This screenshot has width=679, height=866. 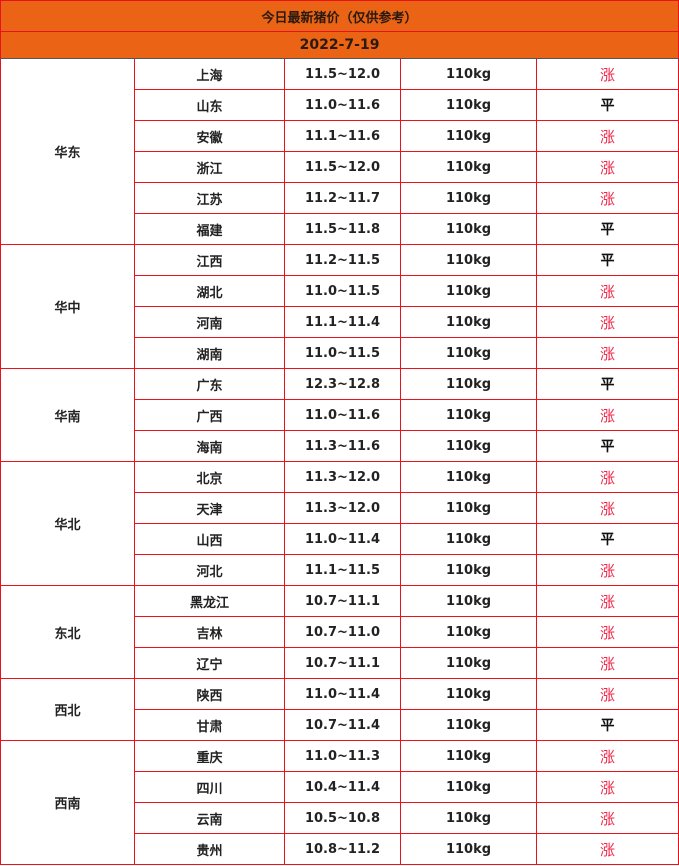 I want to click on province-cell: 安徽, so click(x=209, y=136).